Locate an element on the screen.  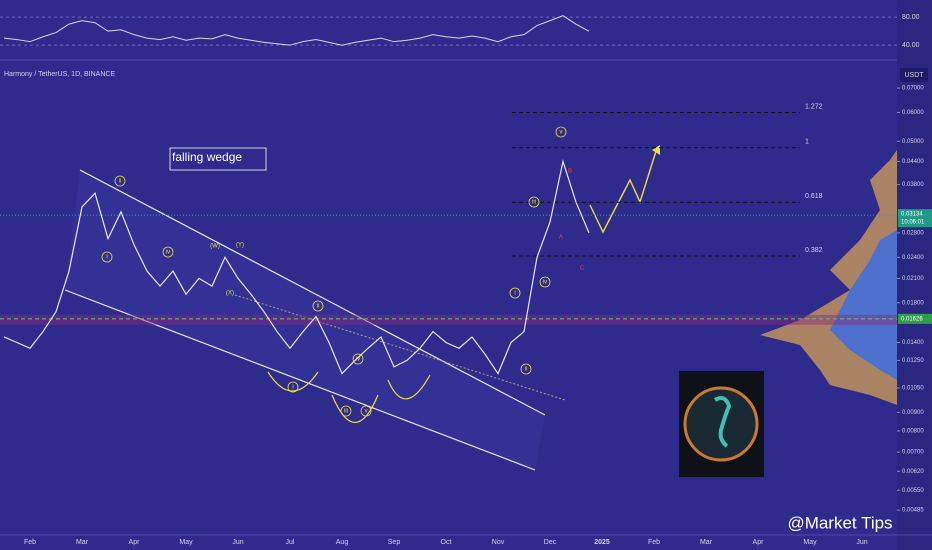
y-tick-label: 0.07000 is located at coordinates (913, 89).